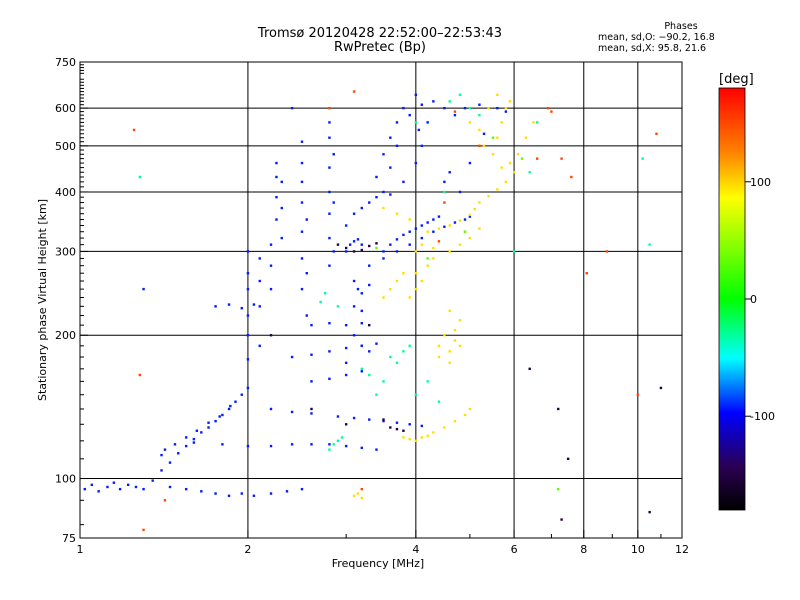 Image resolution: width=800 pixels, height=600 pixels. I want to click on y-tick-label: 300, so click(65, 251).